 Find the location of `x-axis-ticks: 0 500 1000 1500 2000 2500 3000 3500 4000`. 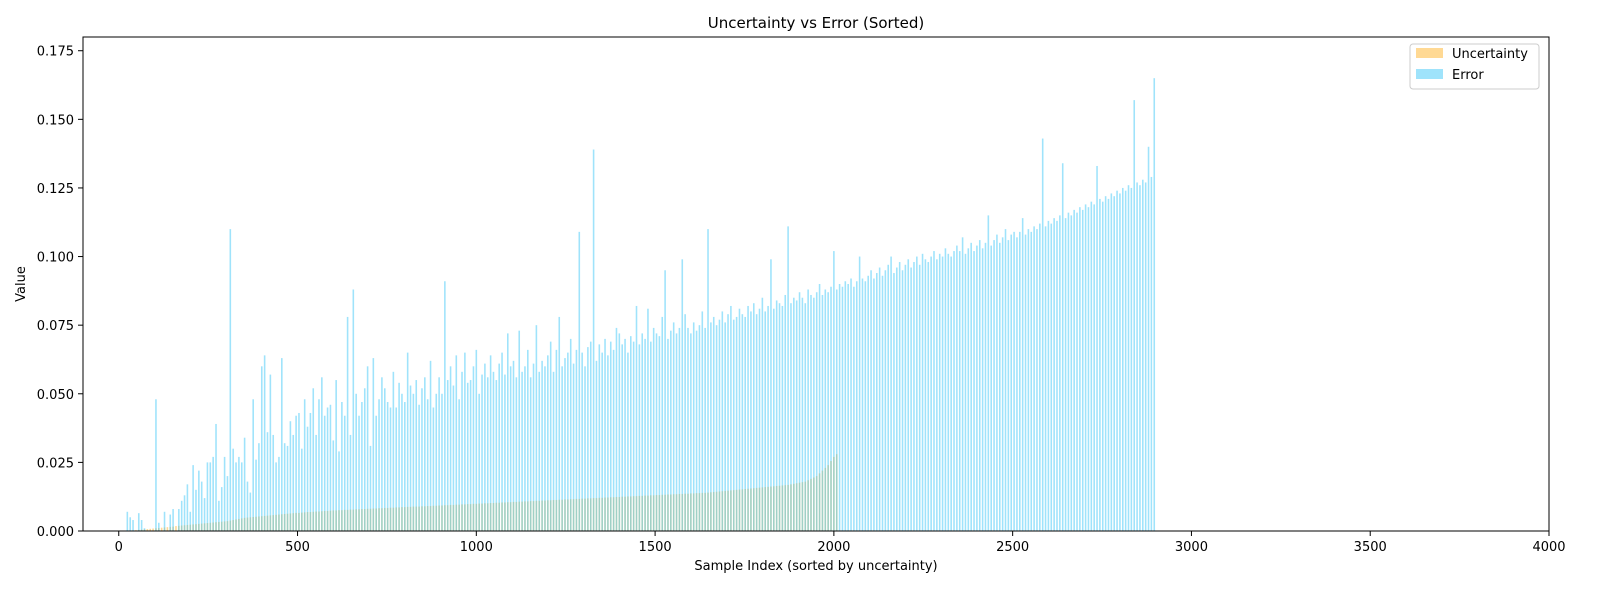

x-axis-ticks: 0 500 1000 1500 2000 2500 3000 3500 4000 is located at coordinates (840, 543).